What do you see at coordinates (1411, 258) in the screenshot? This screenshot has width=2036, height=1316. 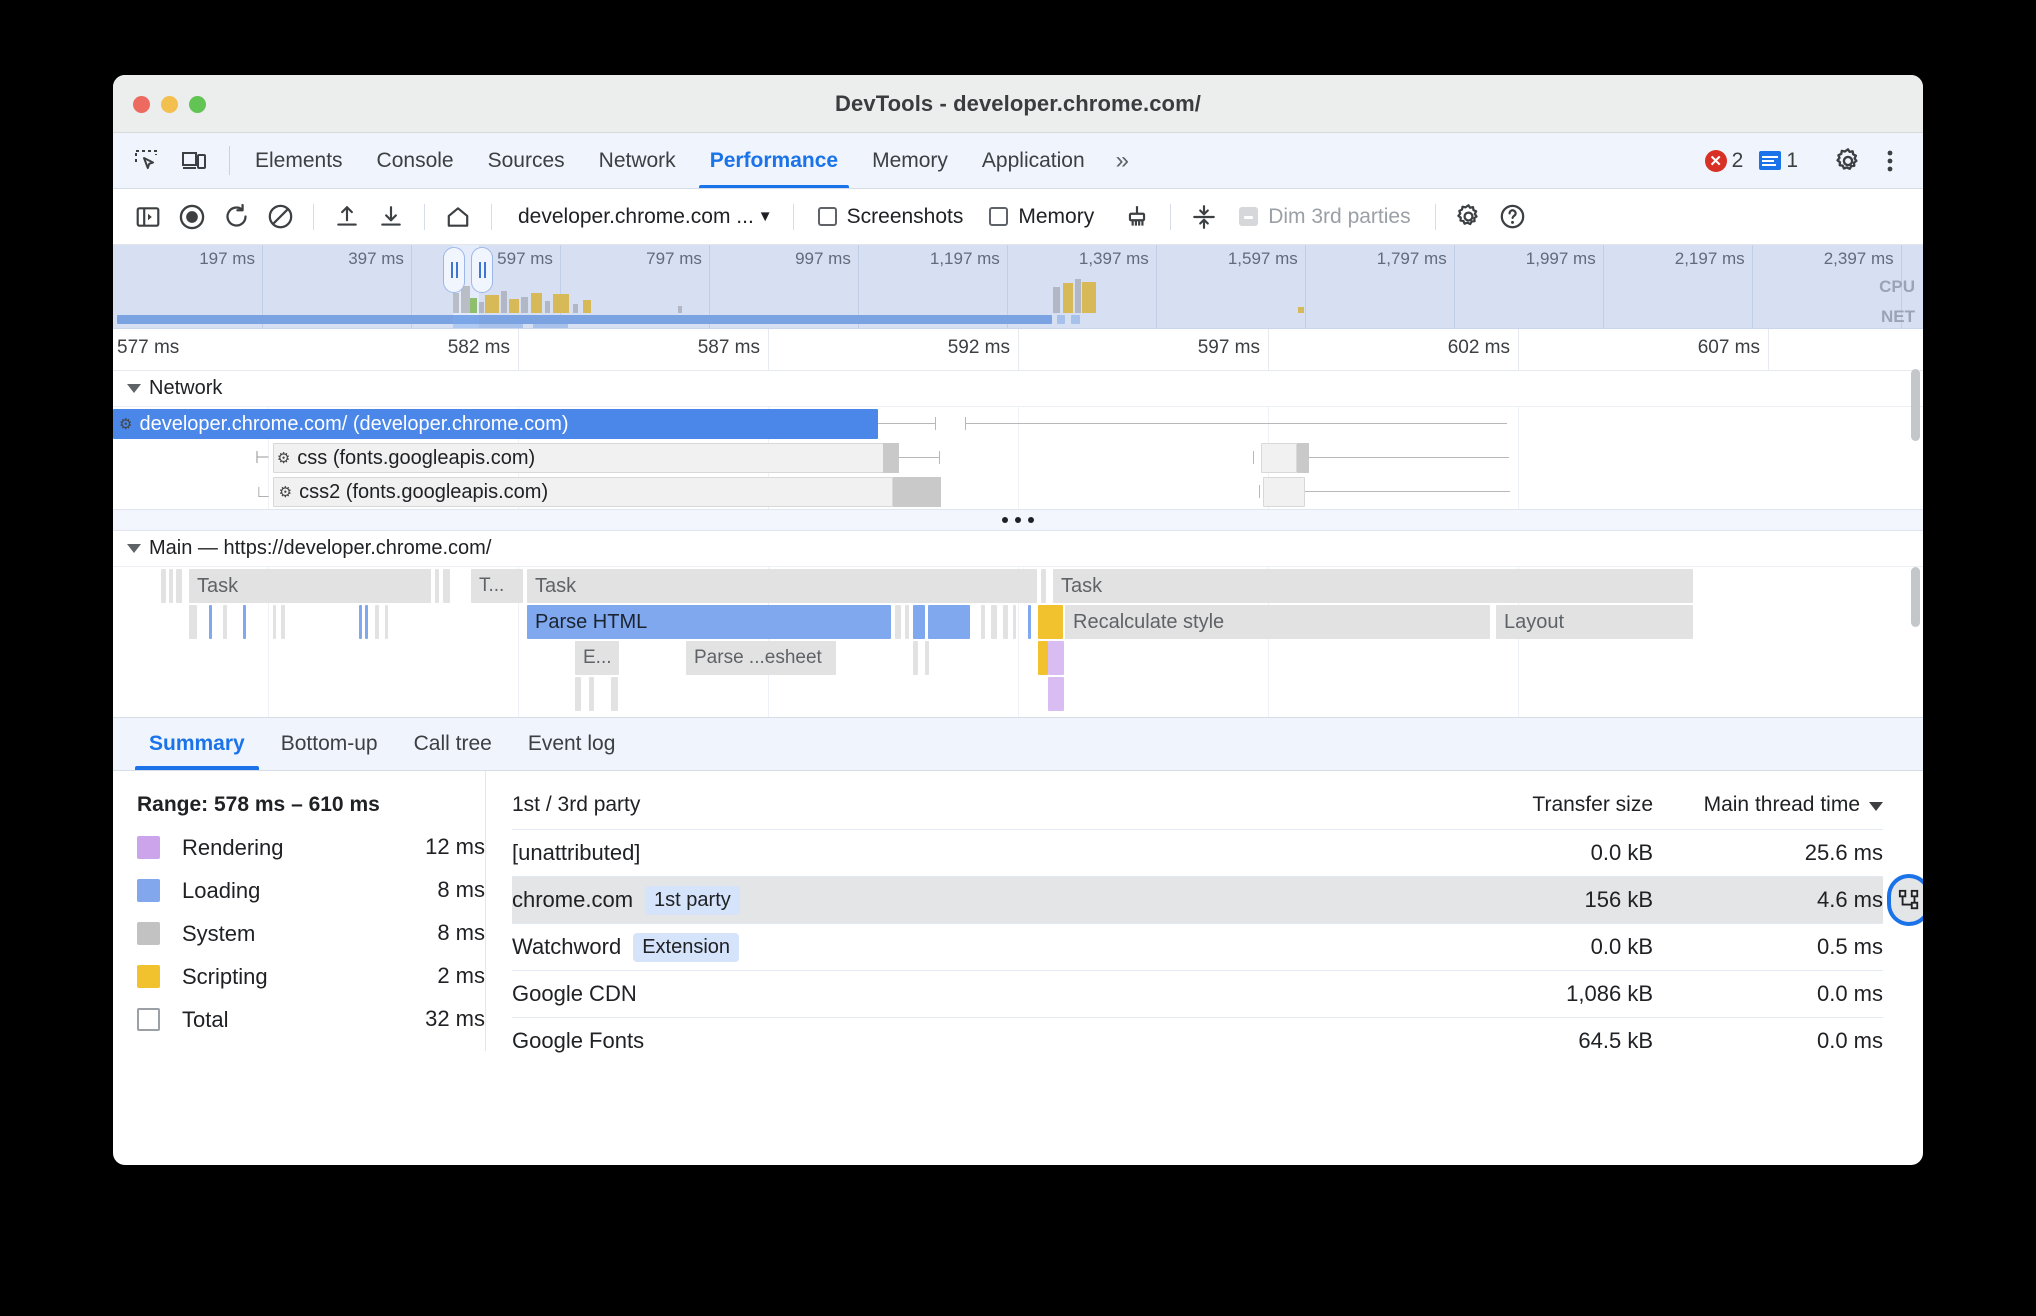 I see `overview-tick-label: 1,797 ms` at bounding box center [1411, 258].